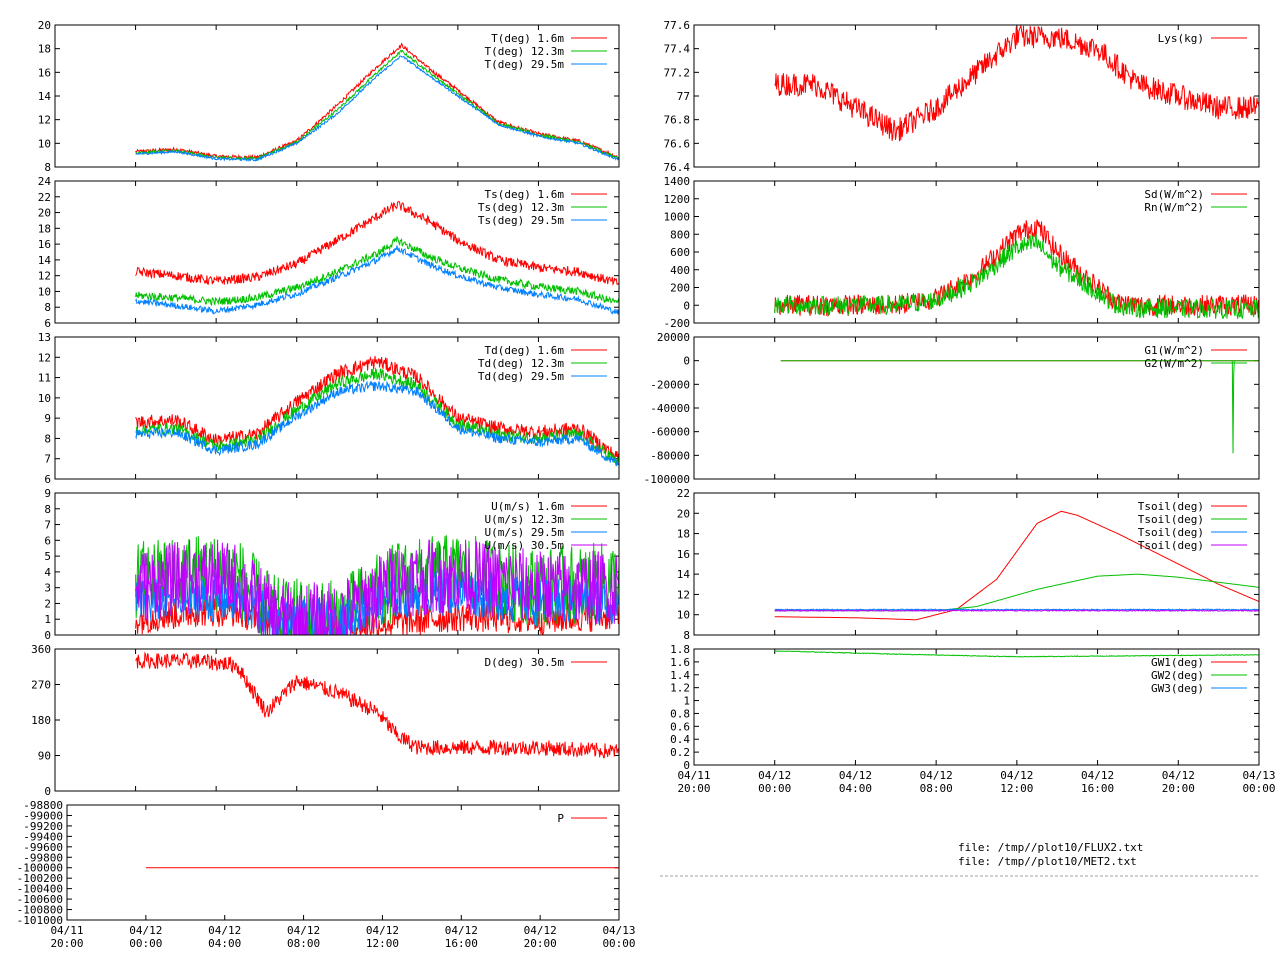 The height and width of the screenshot is (960, 1280). Describe the element at coordinates (47, 603) in the screenshot. I see `y-tick-label: 2` at that location.